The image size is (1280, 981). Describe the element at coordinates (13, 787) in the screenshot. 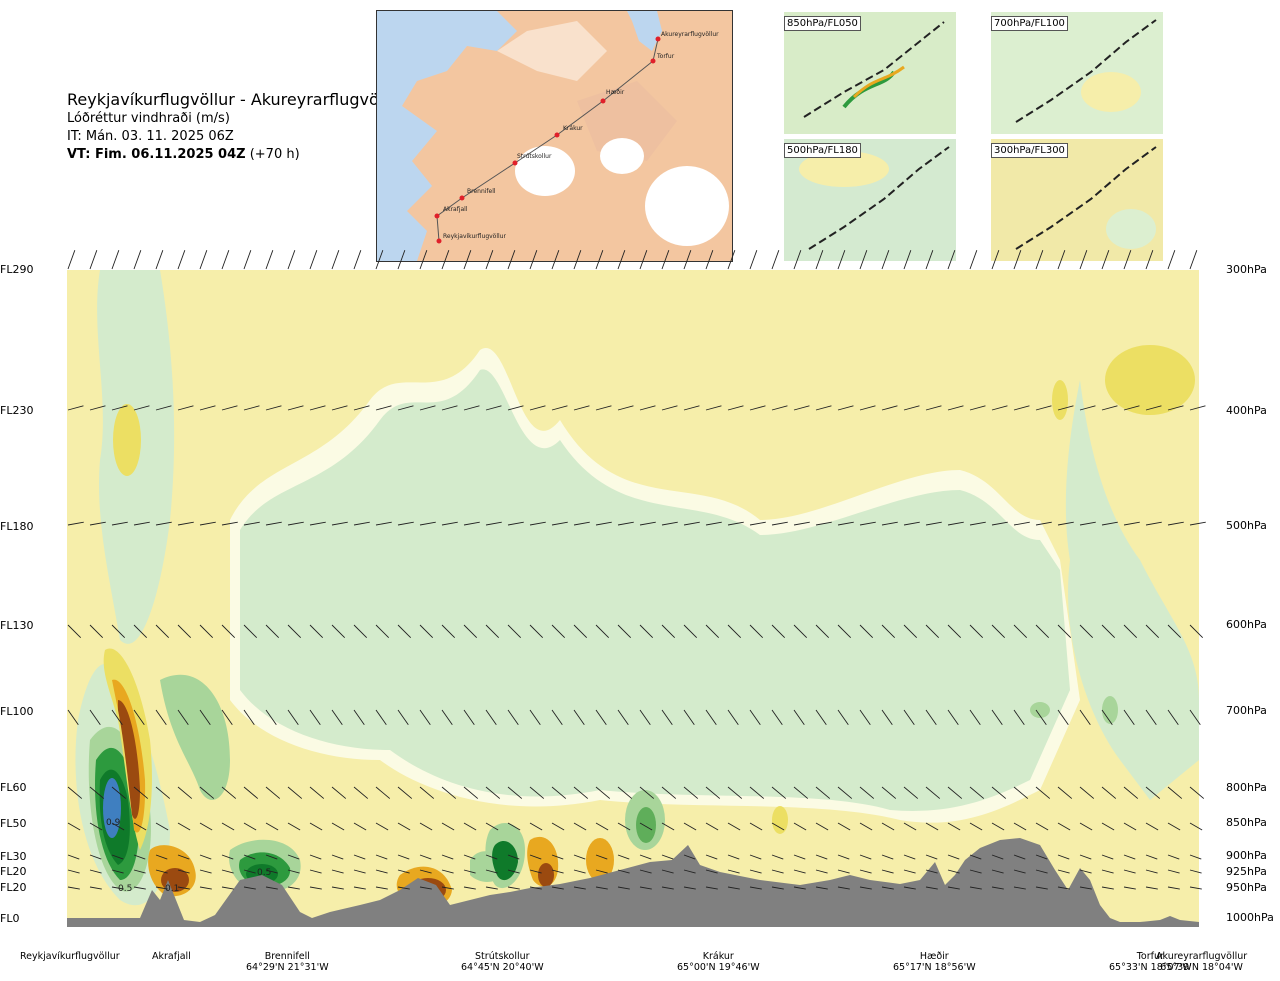

I see `fl-label-5: FL60` at that location.